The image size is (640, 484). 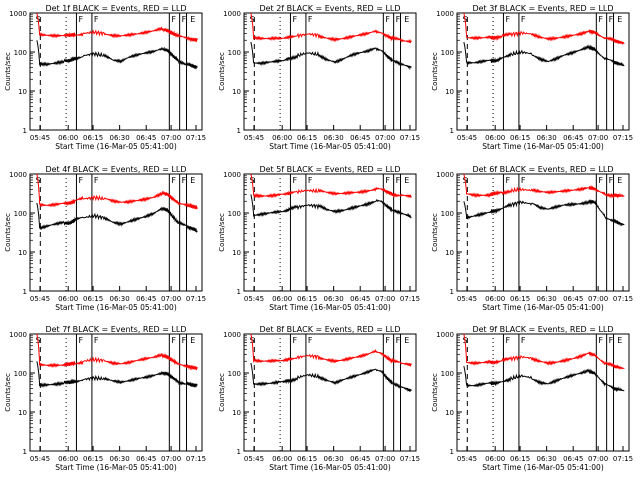 What do you see at coordinates (542, 329) in the screenshot?
I see `panel-title: Det 9f BLACK = Events, RED = LLD` at bounding box center [542, 329].